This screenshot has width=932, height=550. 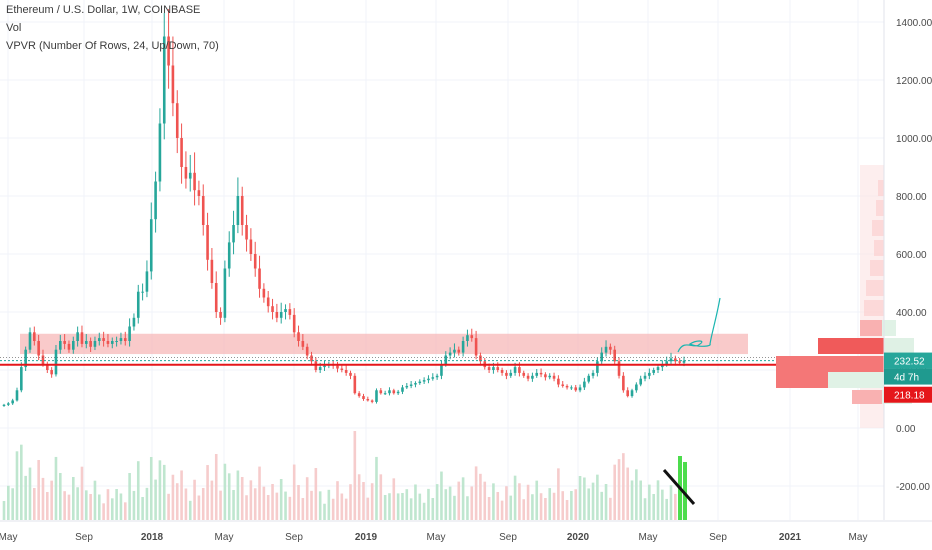 What do you see at coordinates (578, 537) in the screenshot?
I see `time-tick-label: 2020` at bounding box center [578, 537].